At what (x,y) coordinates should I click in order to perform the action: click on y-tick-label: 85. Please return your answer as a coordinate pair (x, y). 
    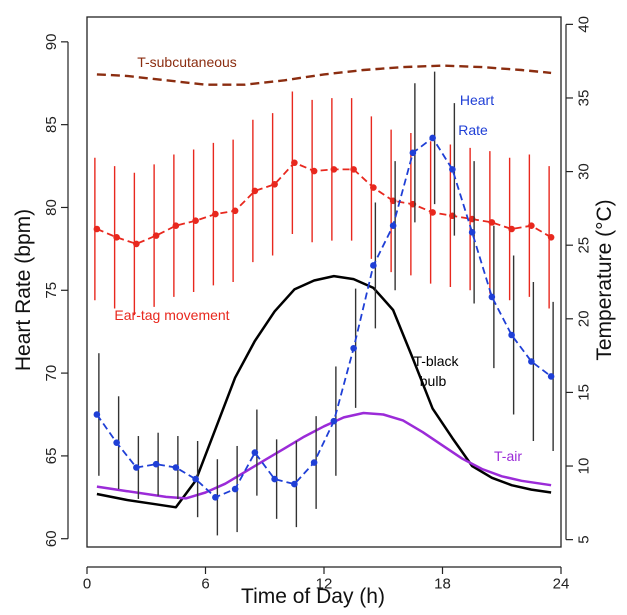
    Looking at the image, I should click on (51, 124).